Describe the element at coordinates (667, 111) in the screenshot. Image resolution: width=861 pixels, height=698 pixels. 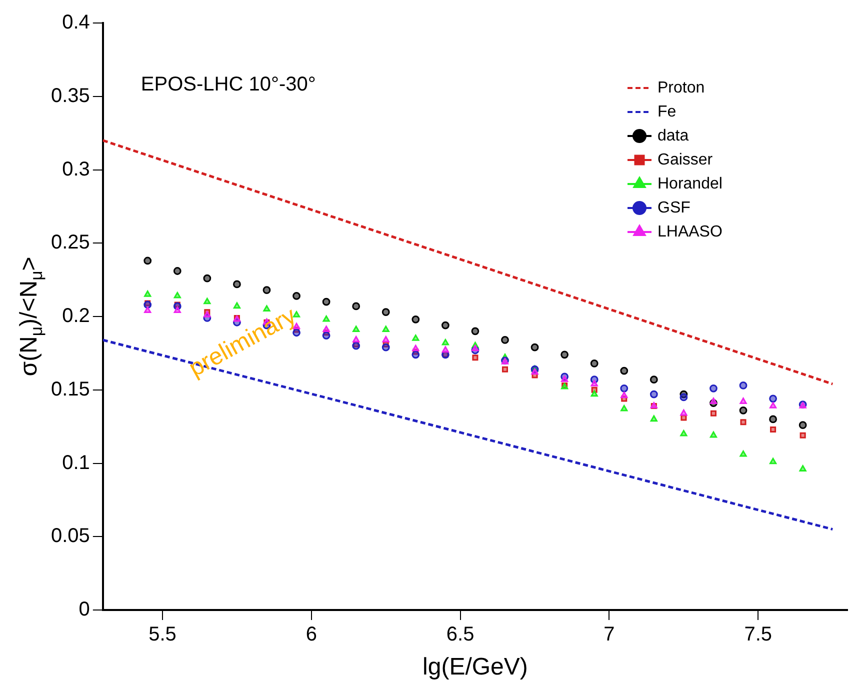
I see `legend-label: Fe` at that location.